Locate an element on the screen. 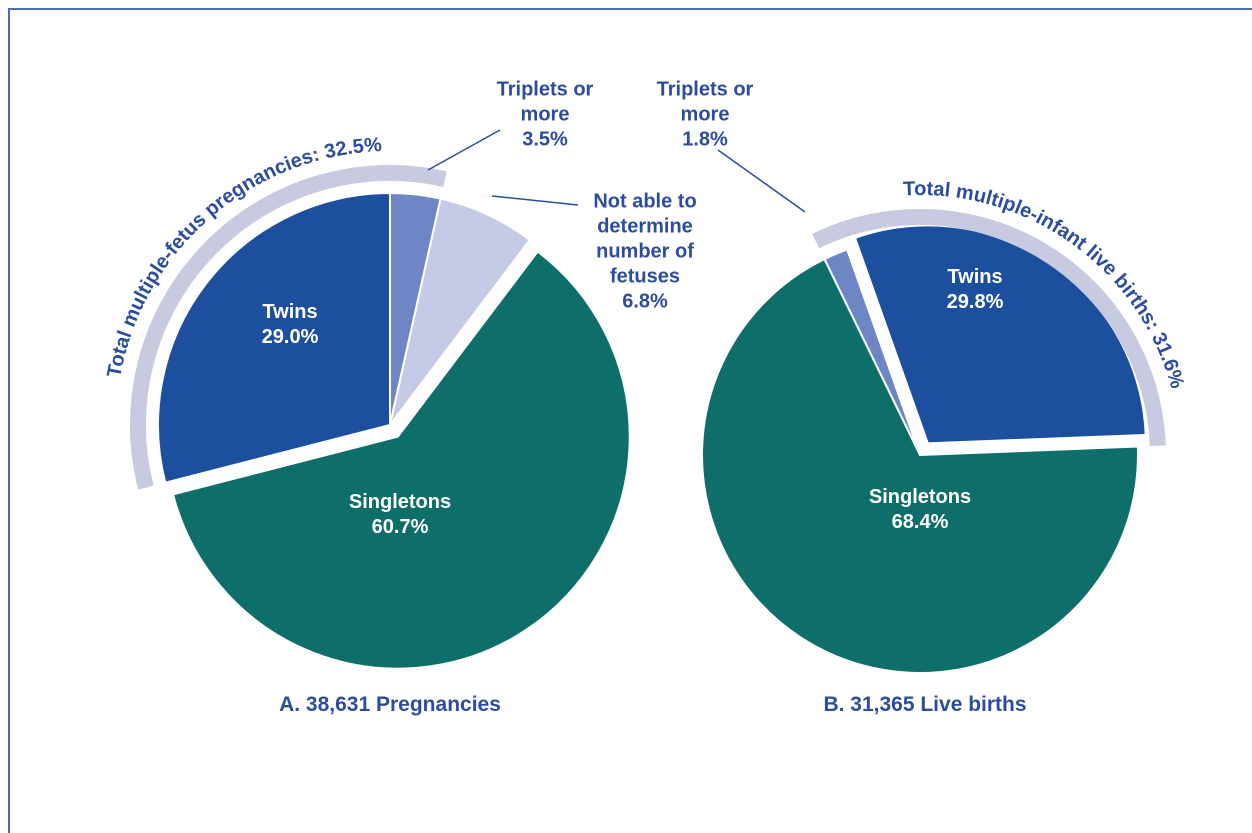 This screenshot has height=833, width=1252. slice-label: Triplets or more 1.8% is located at coordinates (705, 115).